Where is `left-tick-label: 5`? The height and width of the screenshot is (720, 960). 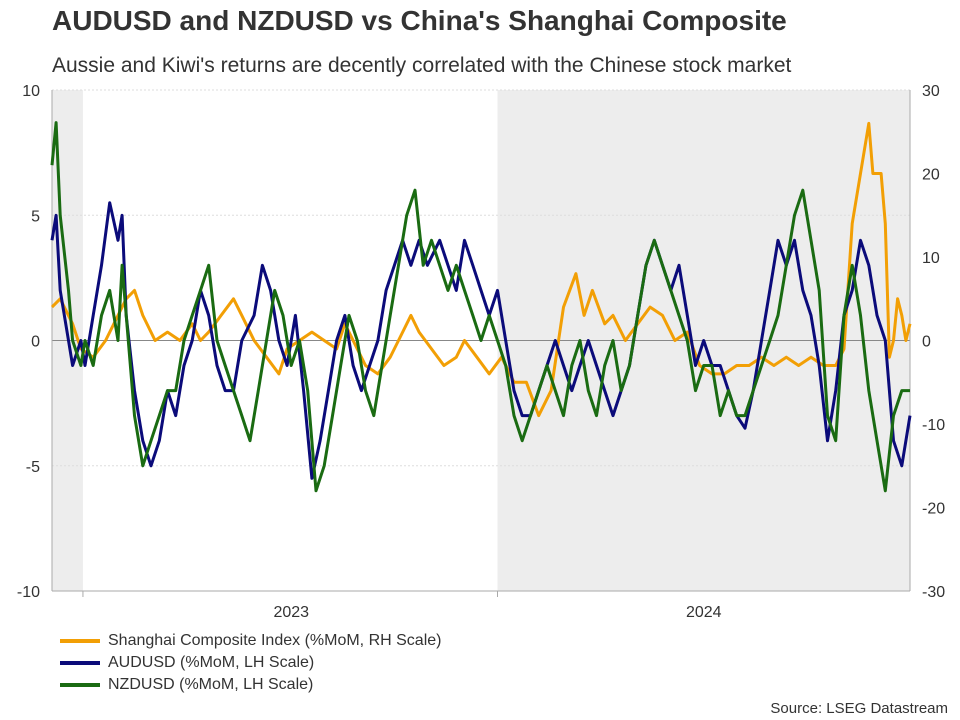
left-tick-label: 5 is located at coordinates (35, 216).